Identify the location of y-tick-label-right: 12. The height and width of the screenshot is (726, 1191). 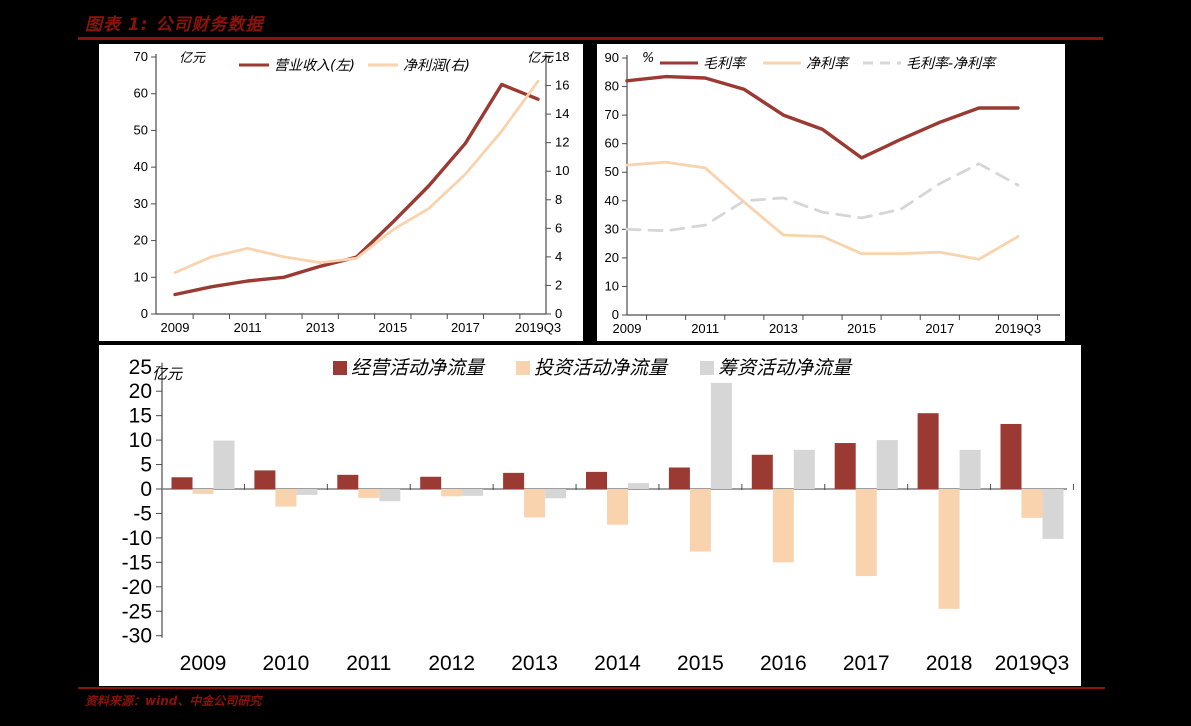
(562, 142).